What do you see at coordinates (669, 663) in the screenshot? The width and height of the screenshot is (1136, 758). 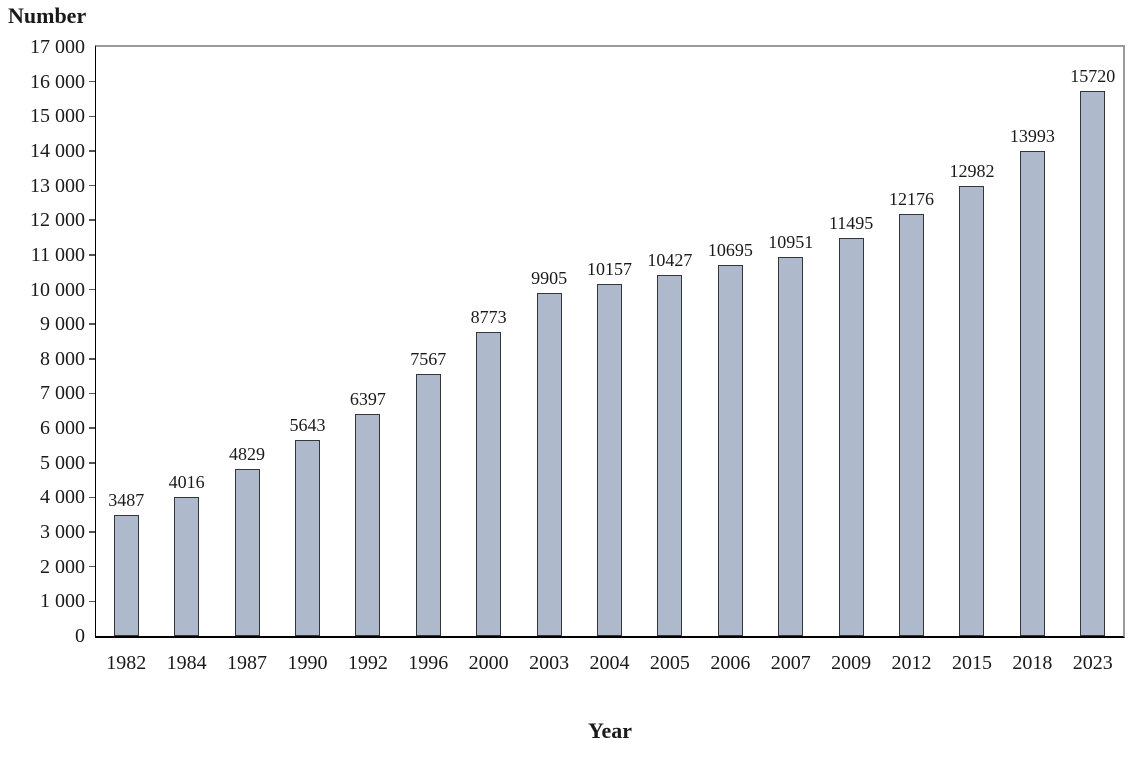 I see `x-tick-label: 2005` at bounding box center [669, 663].